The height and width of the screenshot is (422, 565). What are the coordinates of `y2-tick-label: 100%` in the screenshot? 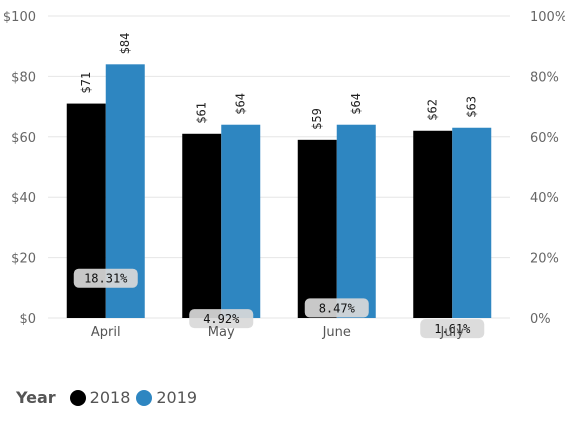 It's located at (547, 17).